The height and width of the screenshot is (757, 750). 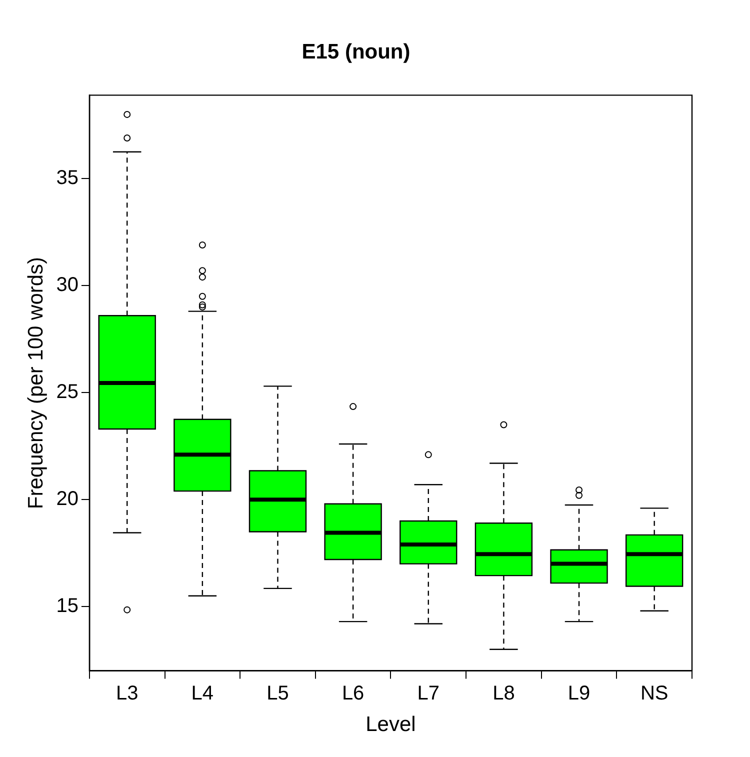 I want to click on x-tick-label: L9, so click(x=579, y=693).